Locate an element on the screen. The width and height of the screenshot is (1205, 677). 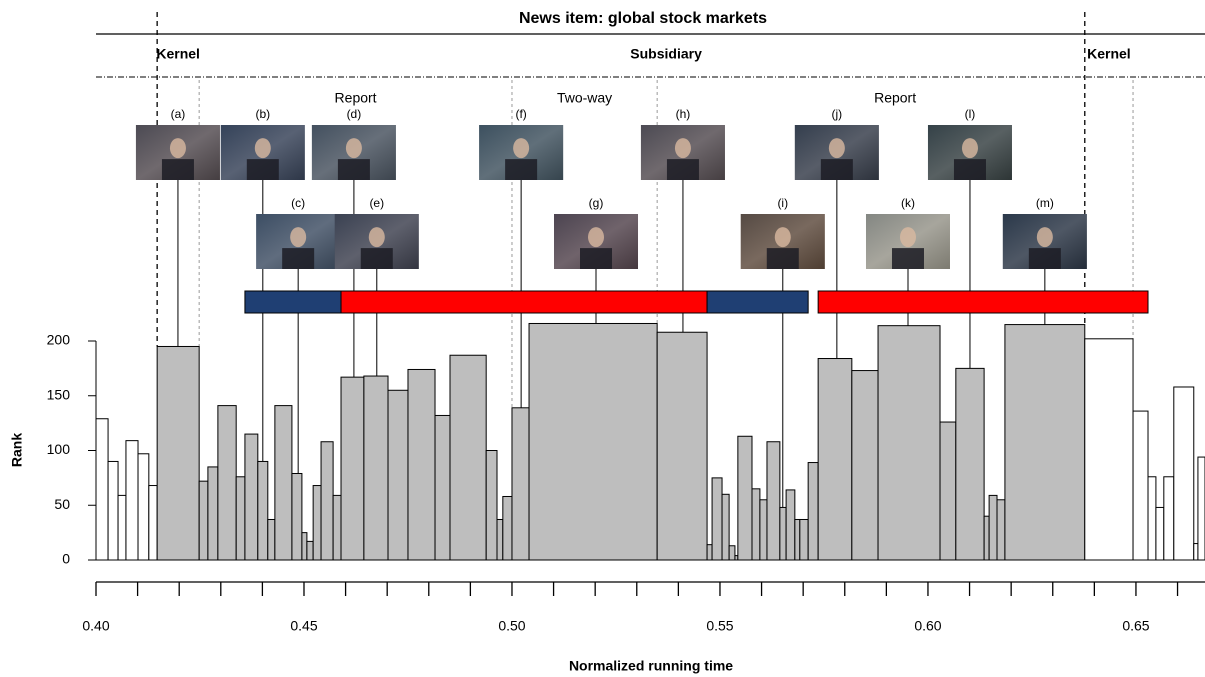
frame-label: (l) is located at coordinates (970, 114).